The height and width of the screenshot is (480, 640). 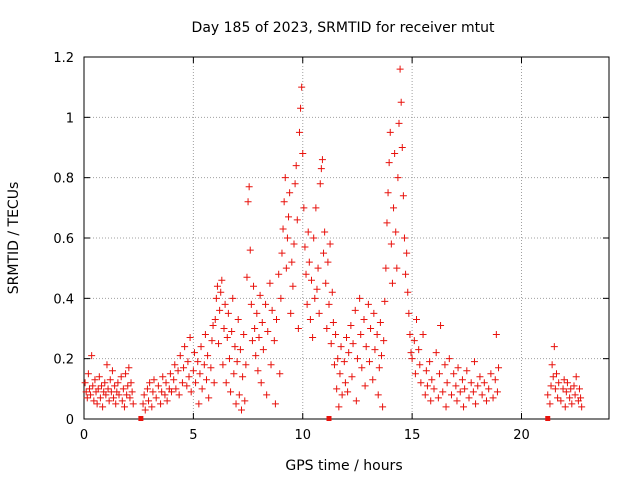 I want to click on x-tick-label: 20, so click(x=521, y=435).